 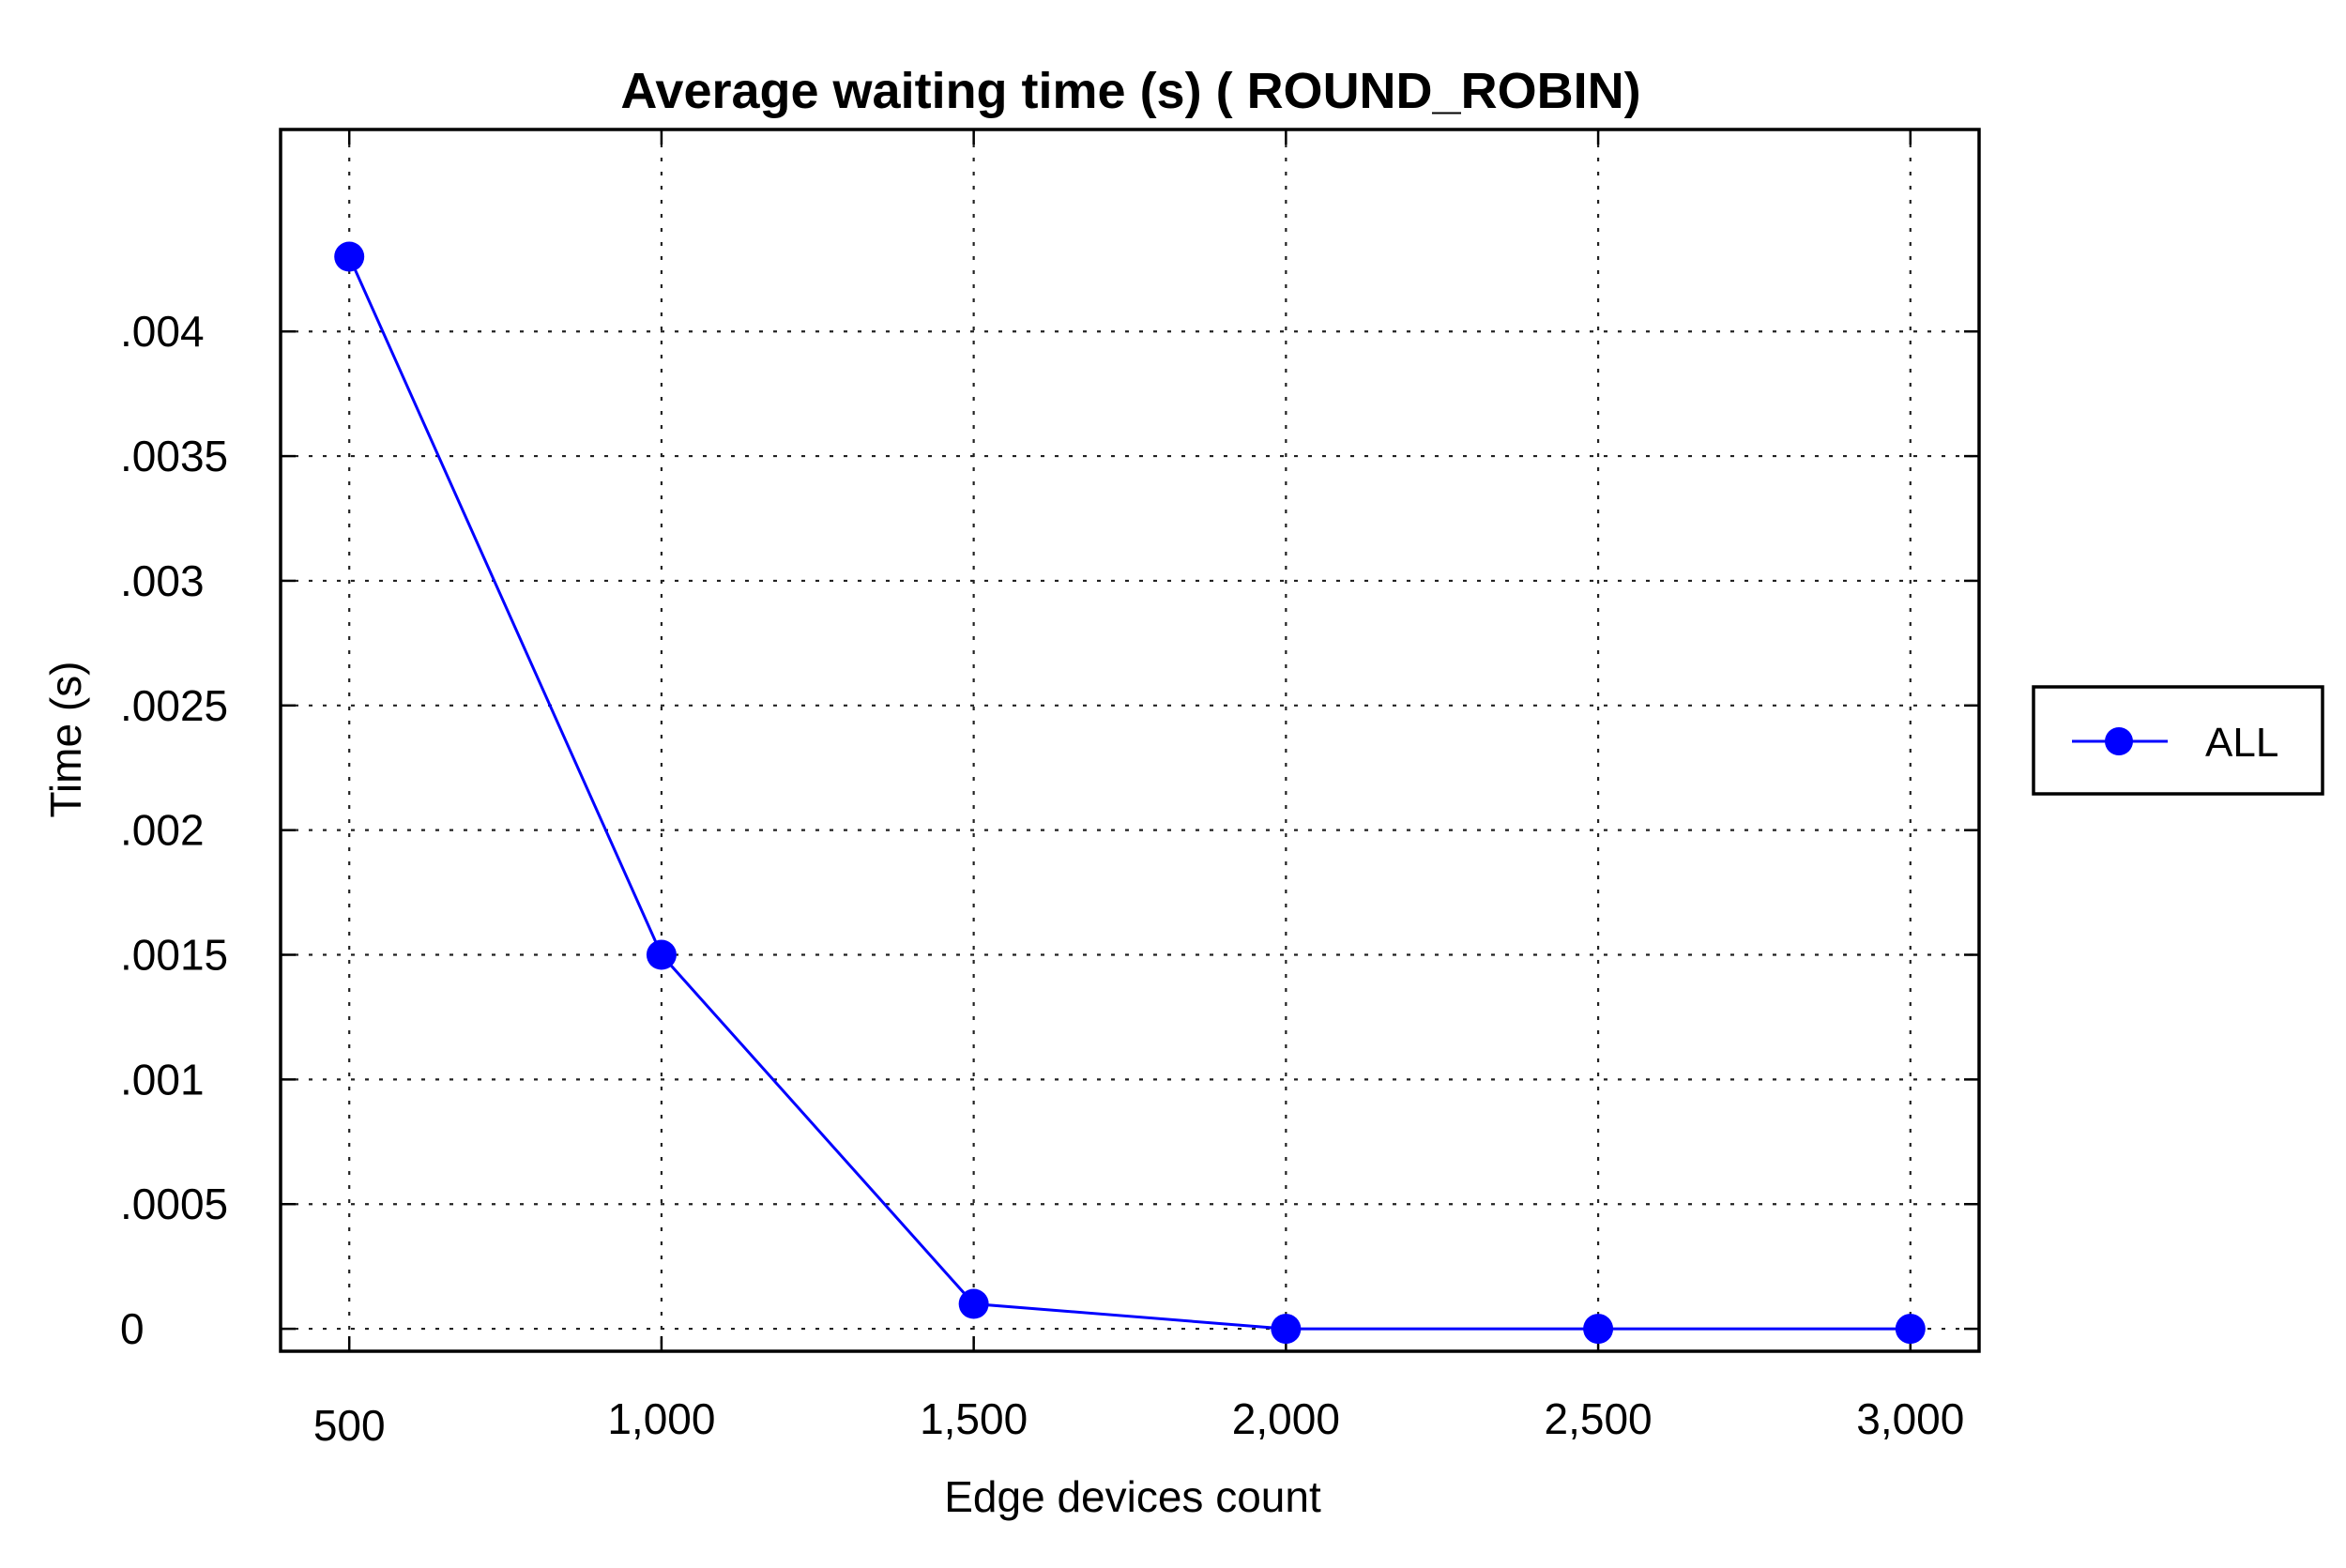 I want to click on y-tick-label: .004, so click(x=163, y=331).